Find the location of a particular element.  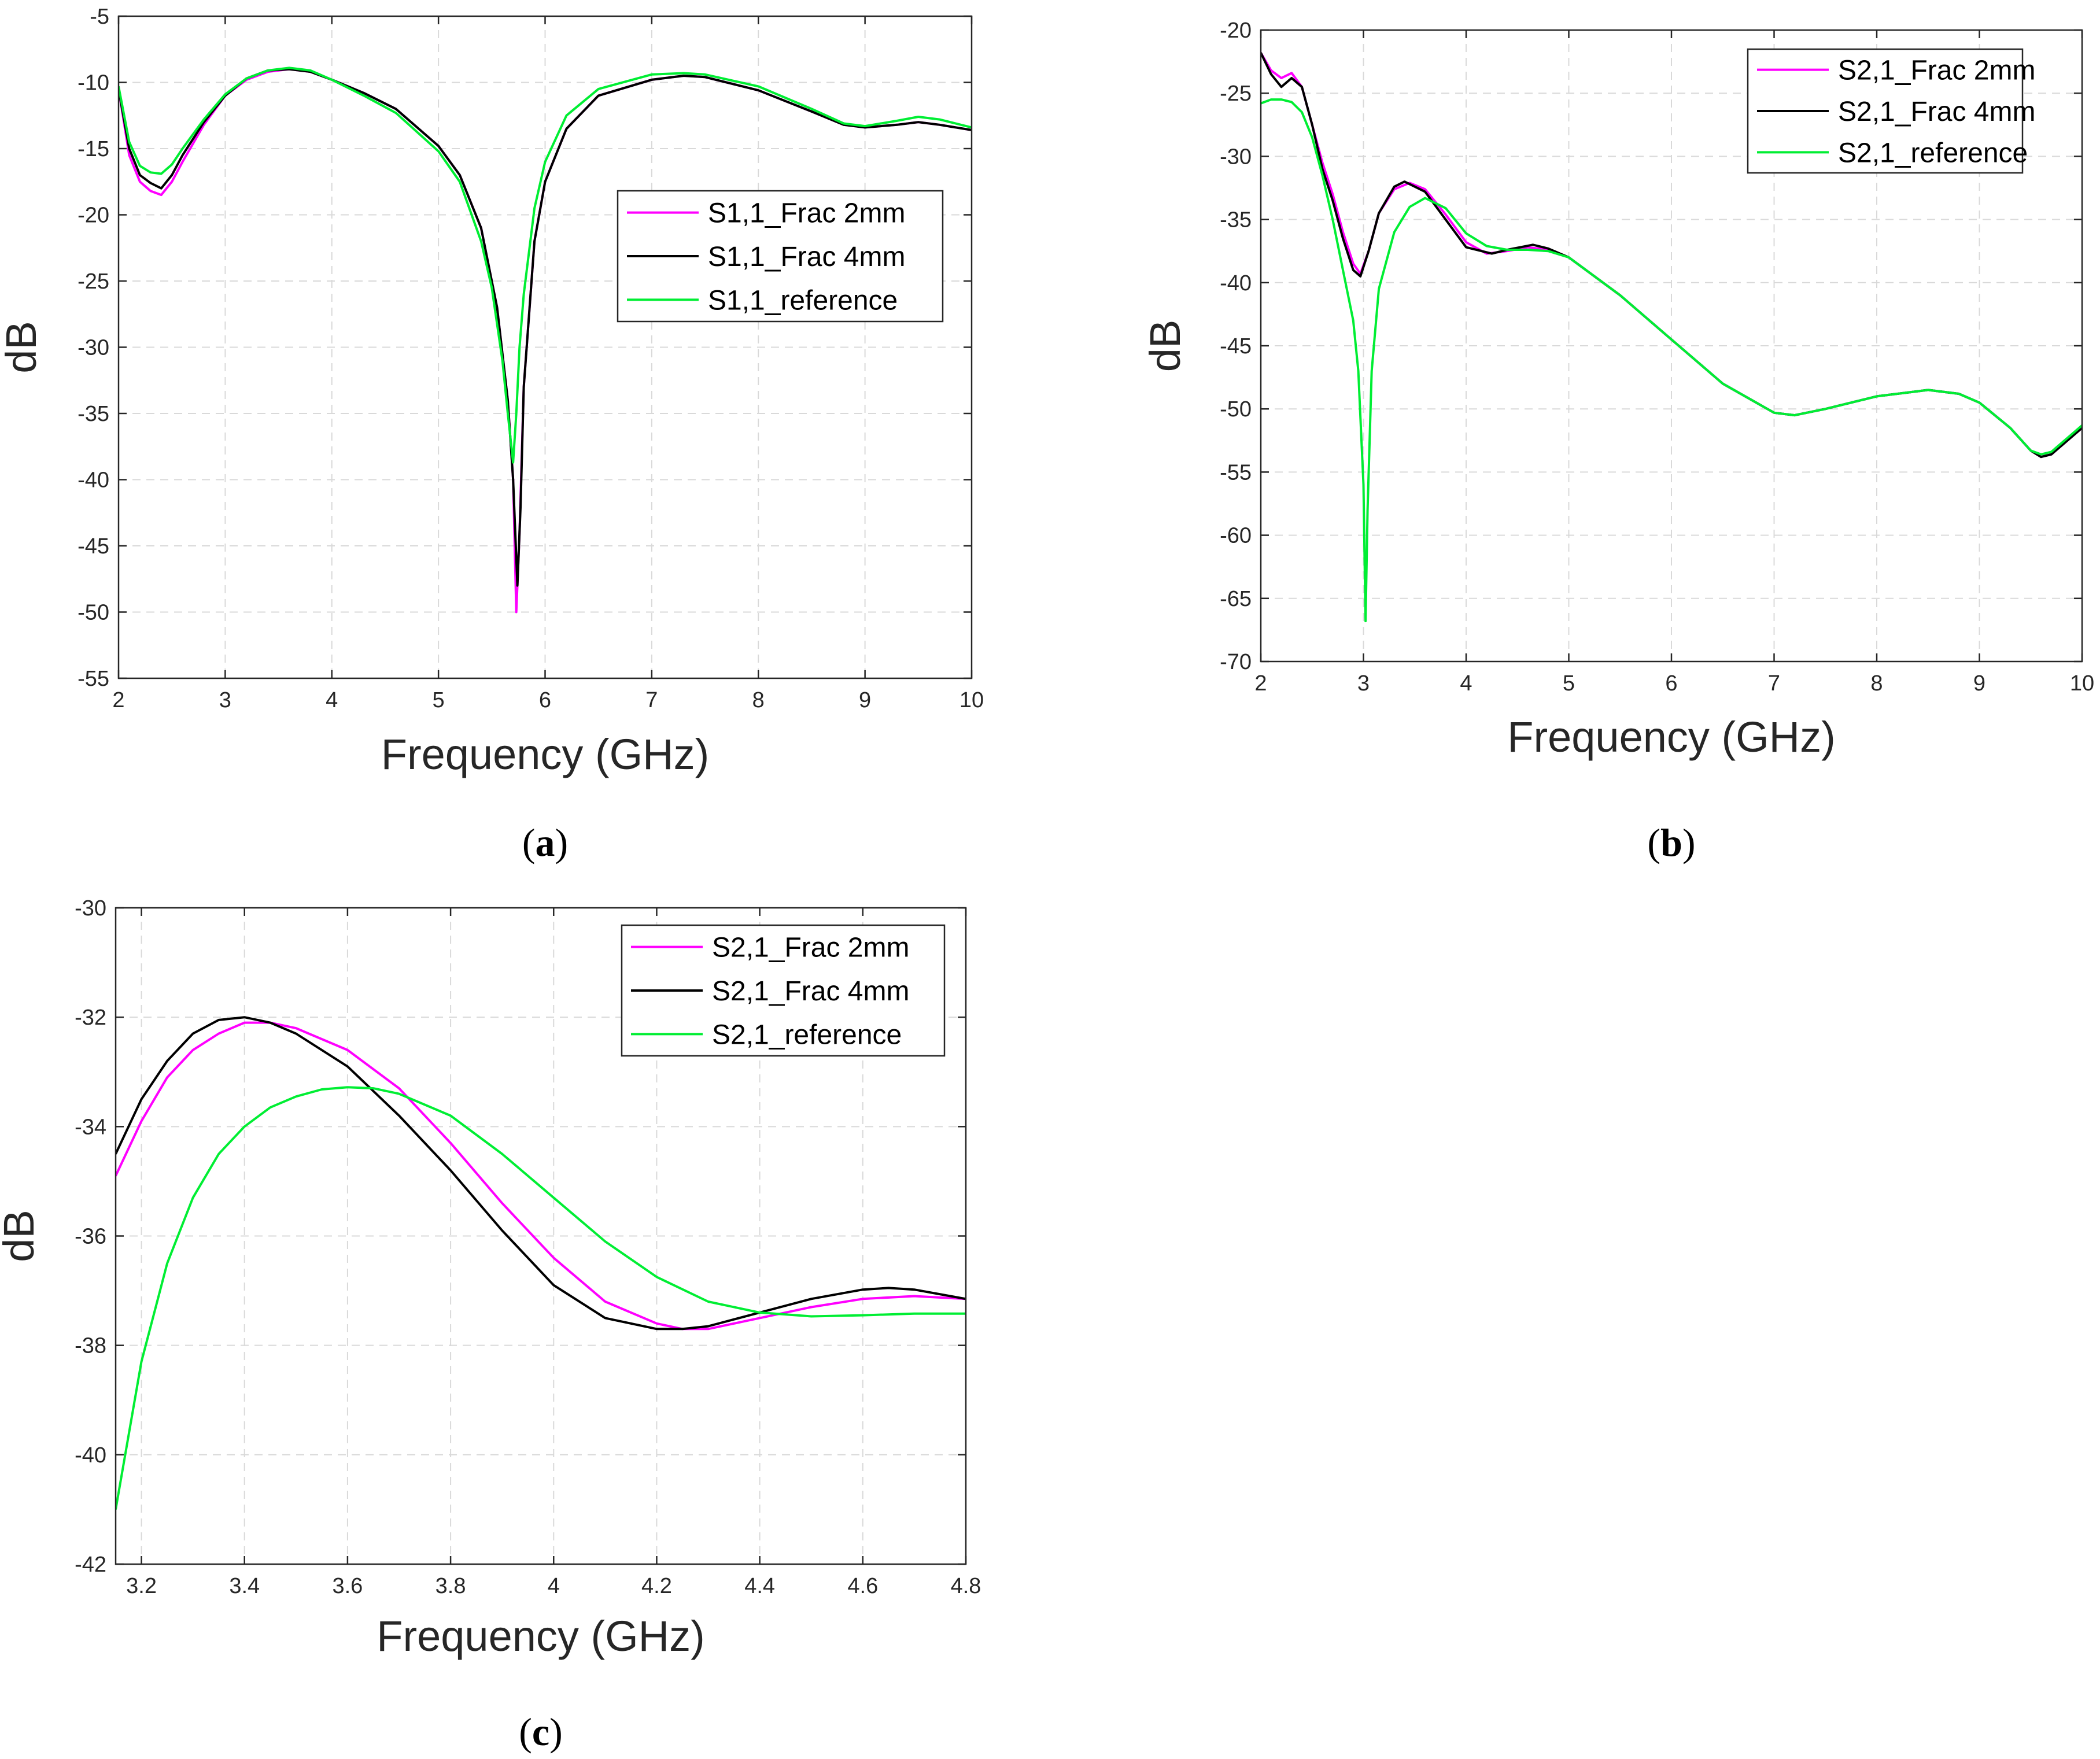

legend-label: S1,1_Frac 4mm is located at coordinates (806, 257).